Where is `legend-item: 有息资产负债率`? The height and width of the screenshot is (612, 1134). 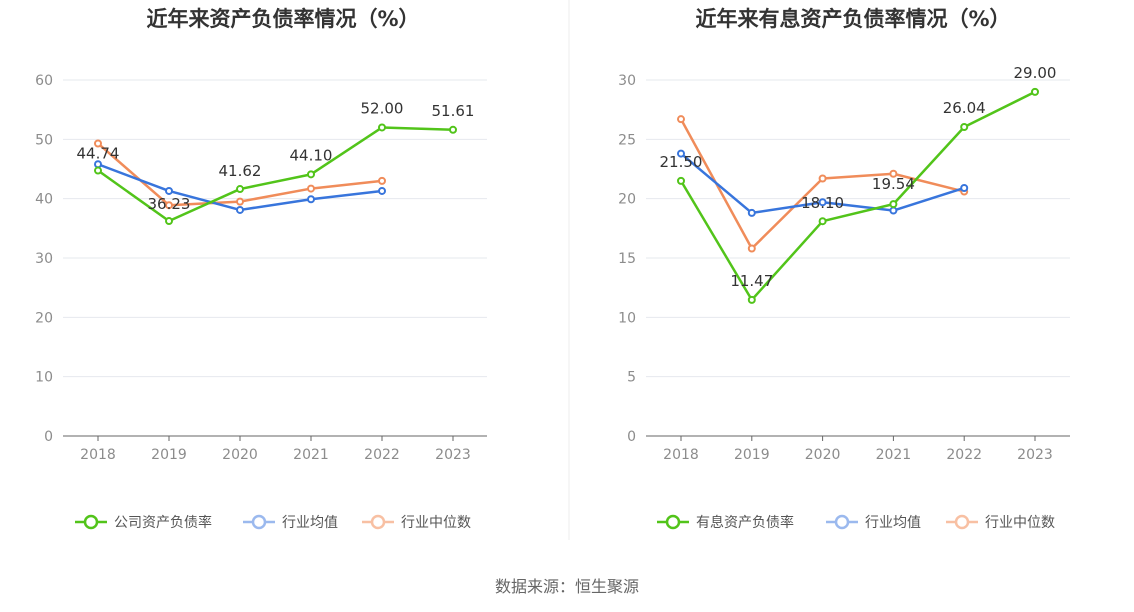
legend-item: 有息资产负债率 is located at coordinates (725, 522).